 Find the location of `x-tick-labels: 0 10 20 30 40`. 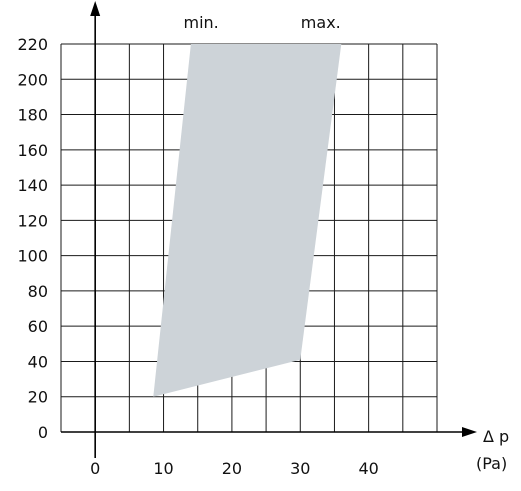

x-tick-labels: 0 10 20 30 40 is located at coordinates (234, 468).